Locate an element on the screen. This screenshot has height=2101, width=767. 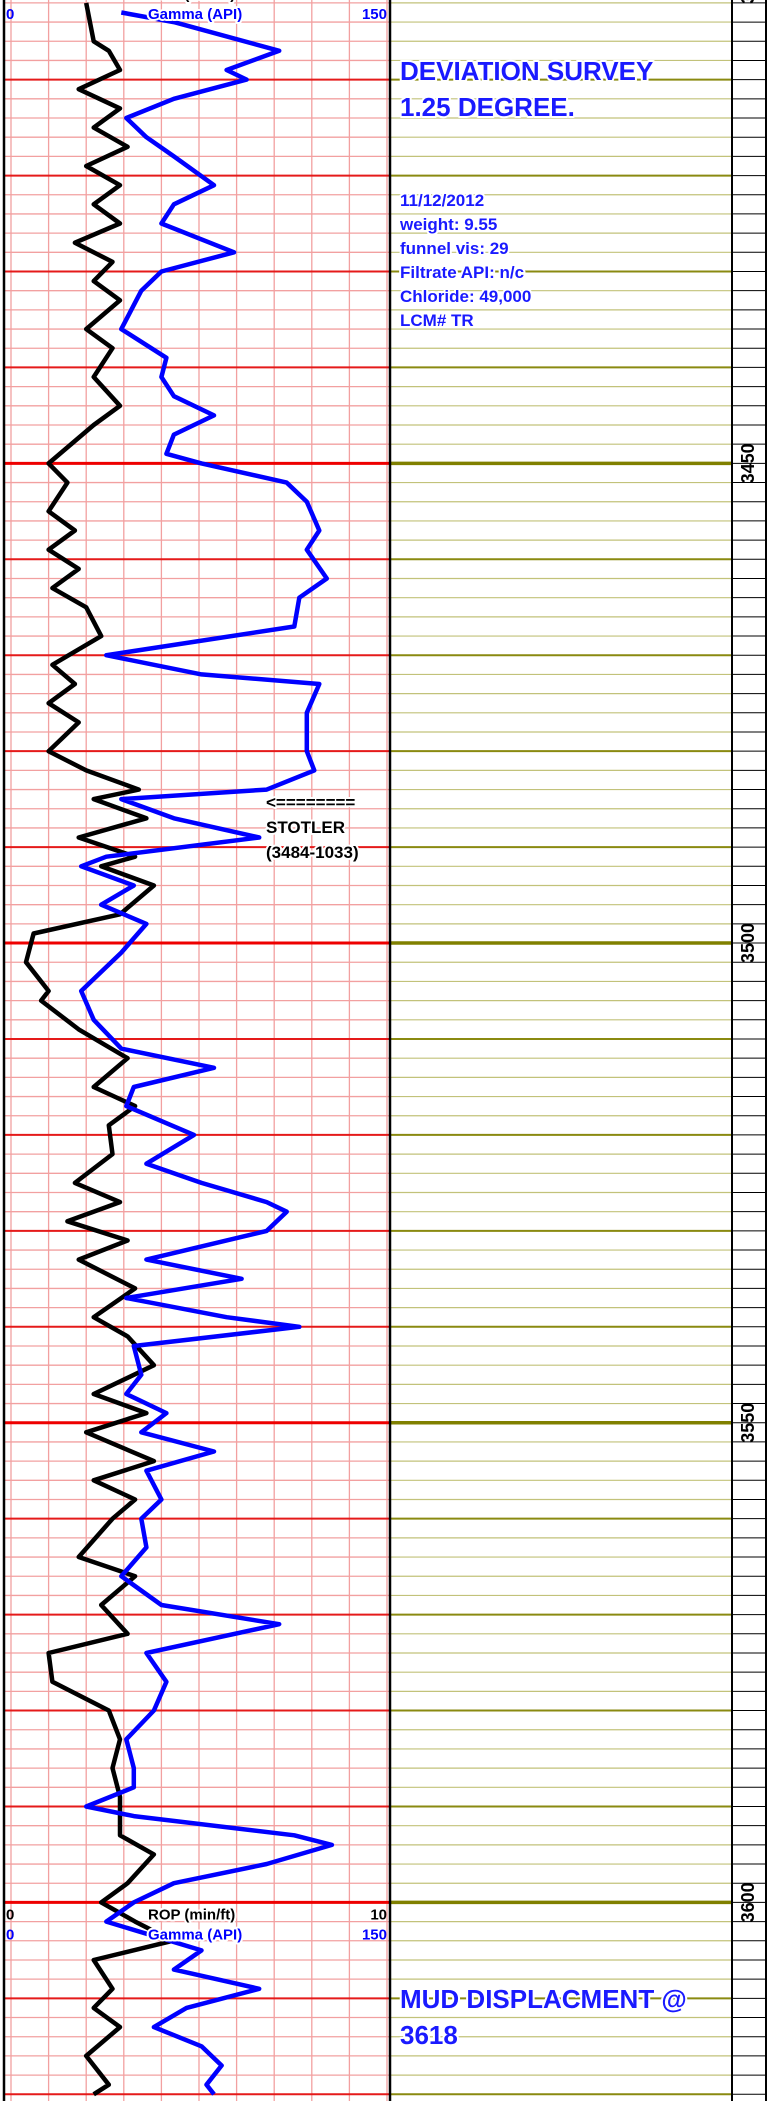
annotation: weight: 9.55 is located at coordinates (448, 224).